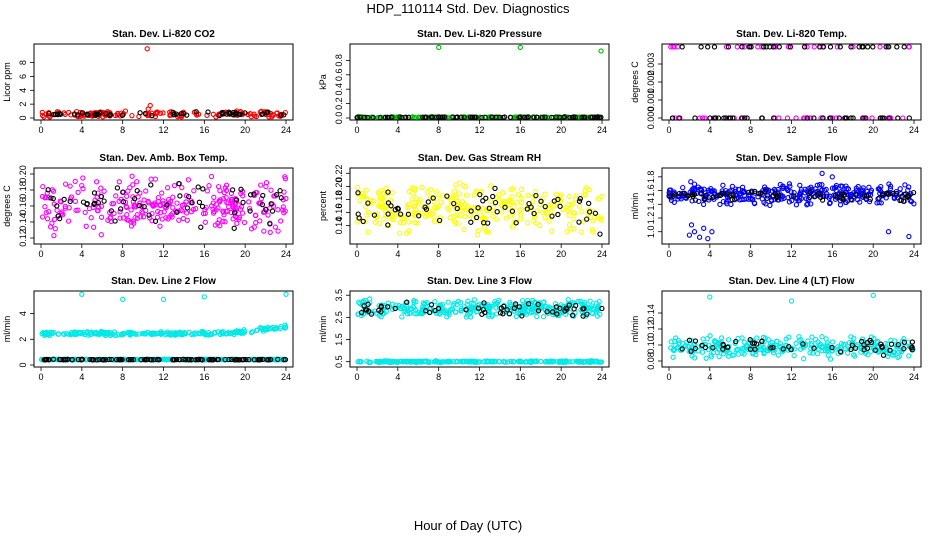  Describe the element at coordinates (651, 218) in the screenshot. I see `y-tick-label: 1.2` at that location.